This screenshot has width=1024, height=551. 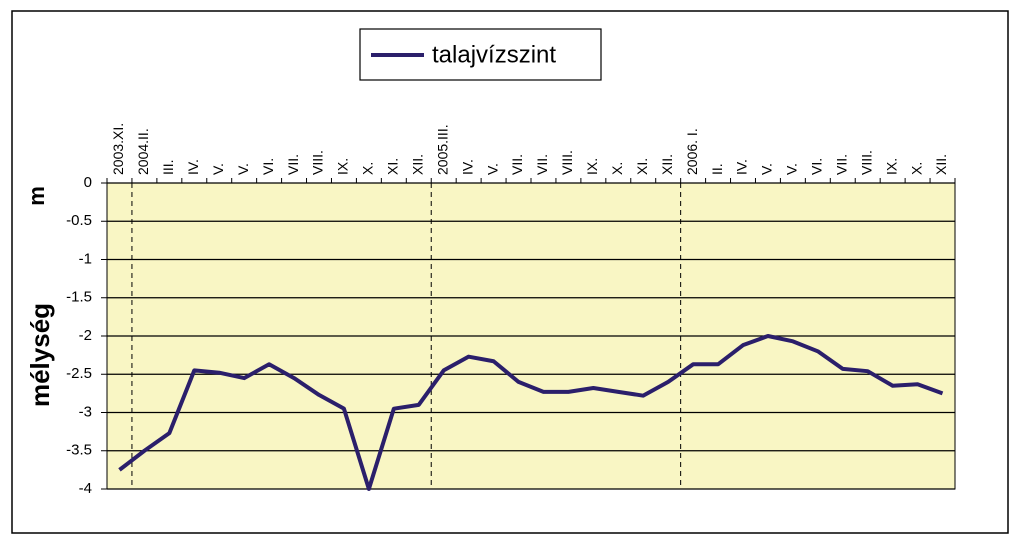 What do you see at coordinates (85, 488) in the screenshot?
I see `y-tick-label: -4` at bounding box center [85, 488].